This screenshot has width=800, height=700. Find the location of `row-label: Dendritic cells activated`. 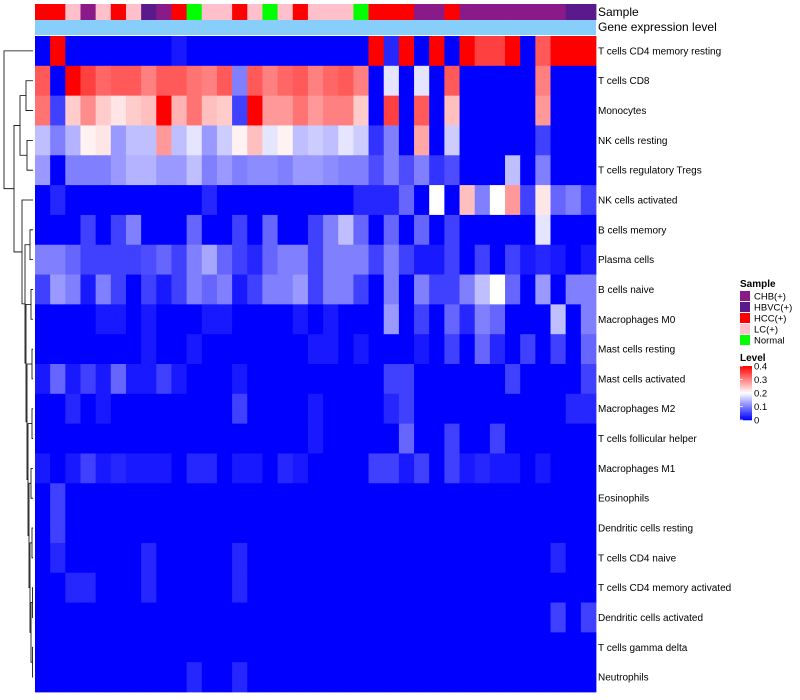

row-label: Dendritic cells activated is located at coordinates (650, 618).